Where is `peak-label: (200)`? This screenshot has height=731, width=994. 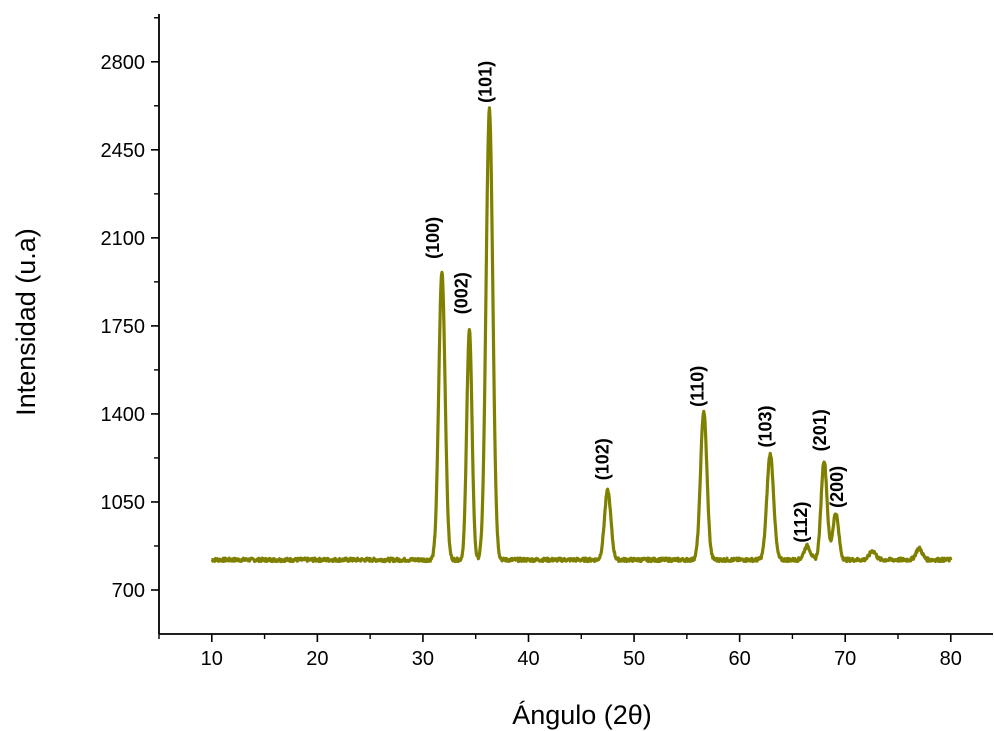
peak-label: (200) is located at coordinates (837, 487).